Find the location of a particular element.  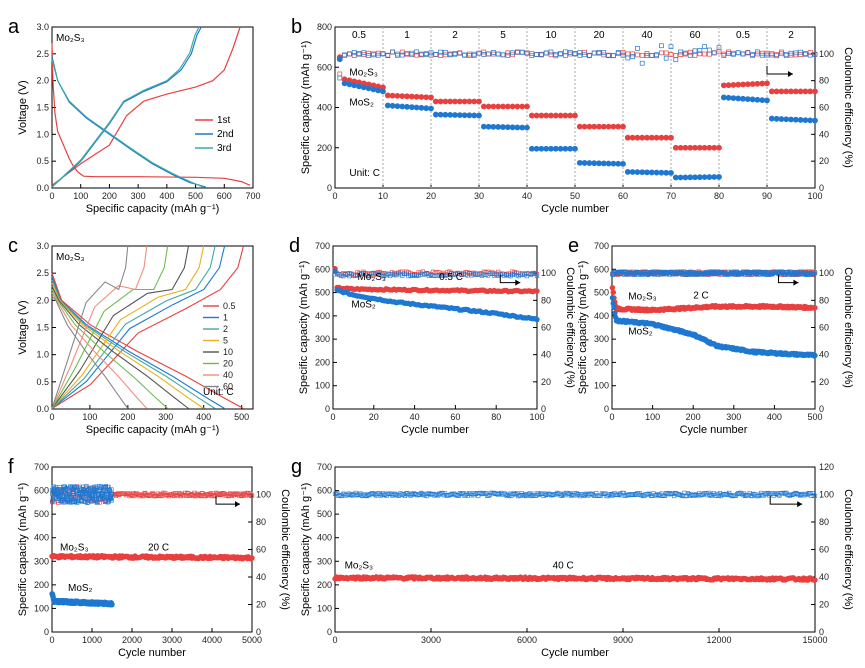

y2-tick-label: 0 is located at coordinates (543, 409).